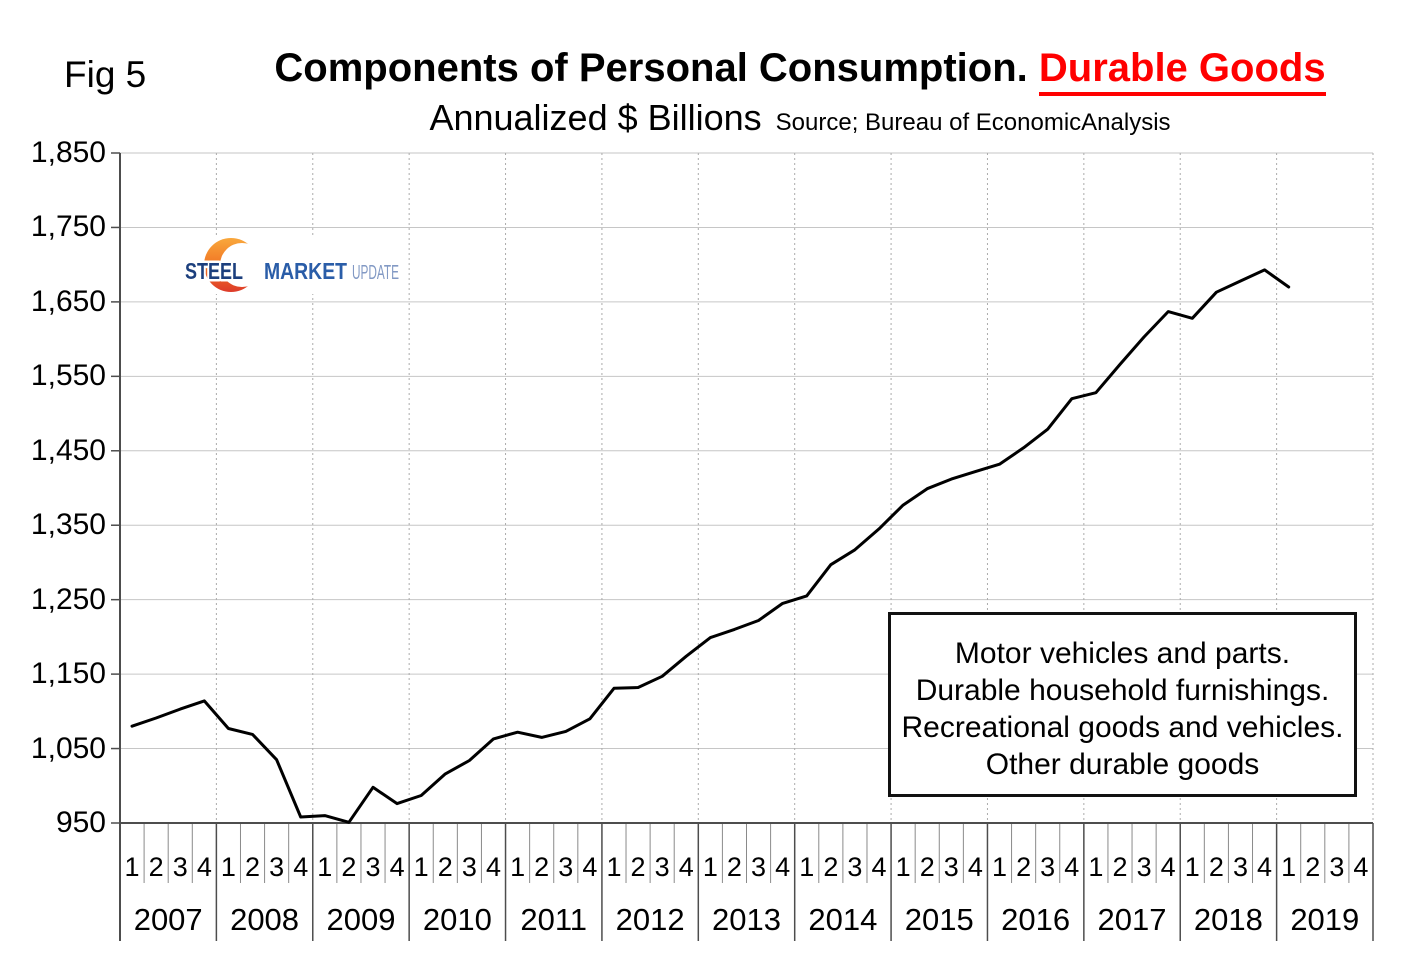  I want to click on y-axis-label: 1,650, so click(68, 301).